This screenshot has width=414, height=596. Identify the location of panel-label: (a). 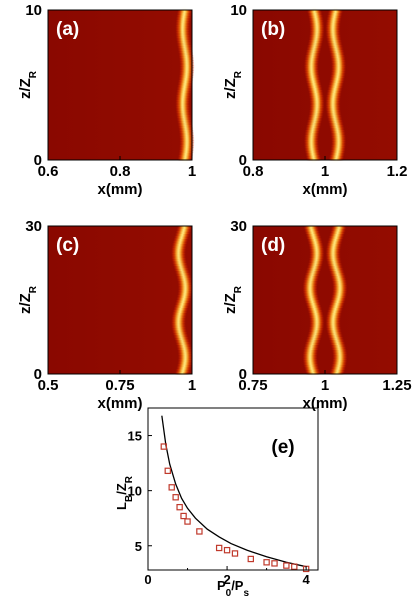
(67, 29).